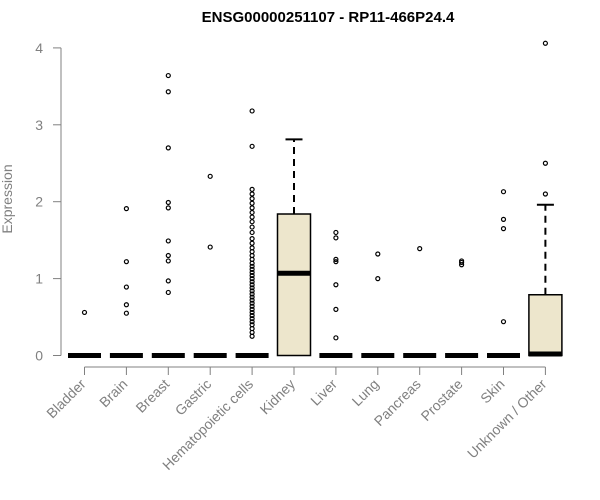 Image resolution: width=600 pixels, height=500 pixels. I want to click on x-tick-label: Pancreas, so click(397, 402).